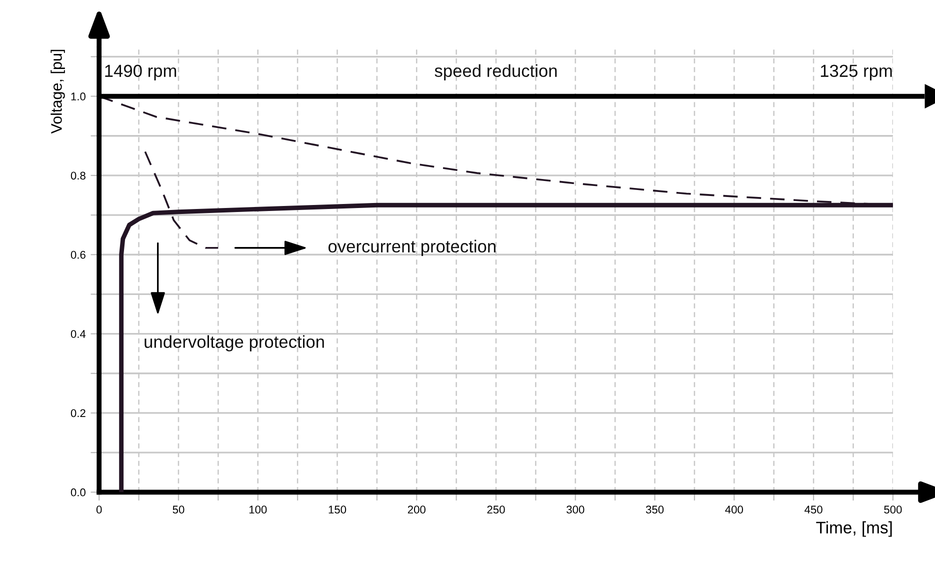 The height and width of the screenshot is (567, 935). I want to click on y-tick-label: 0.4, so click(78, 334).